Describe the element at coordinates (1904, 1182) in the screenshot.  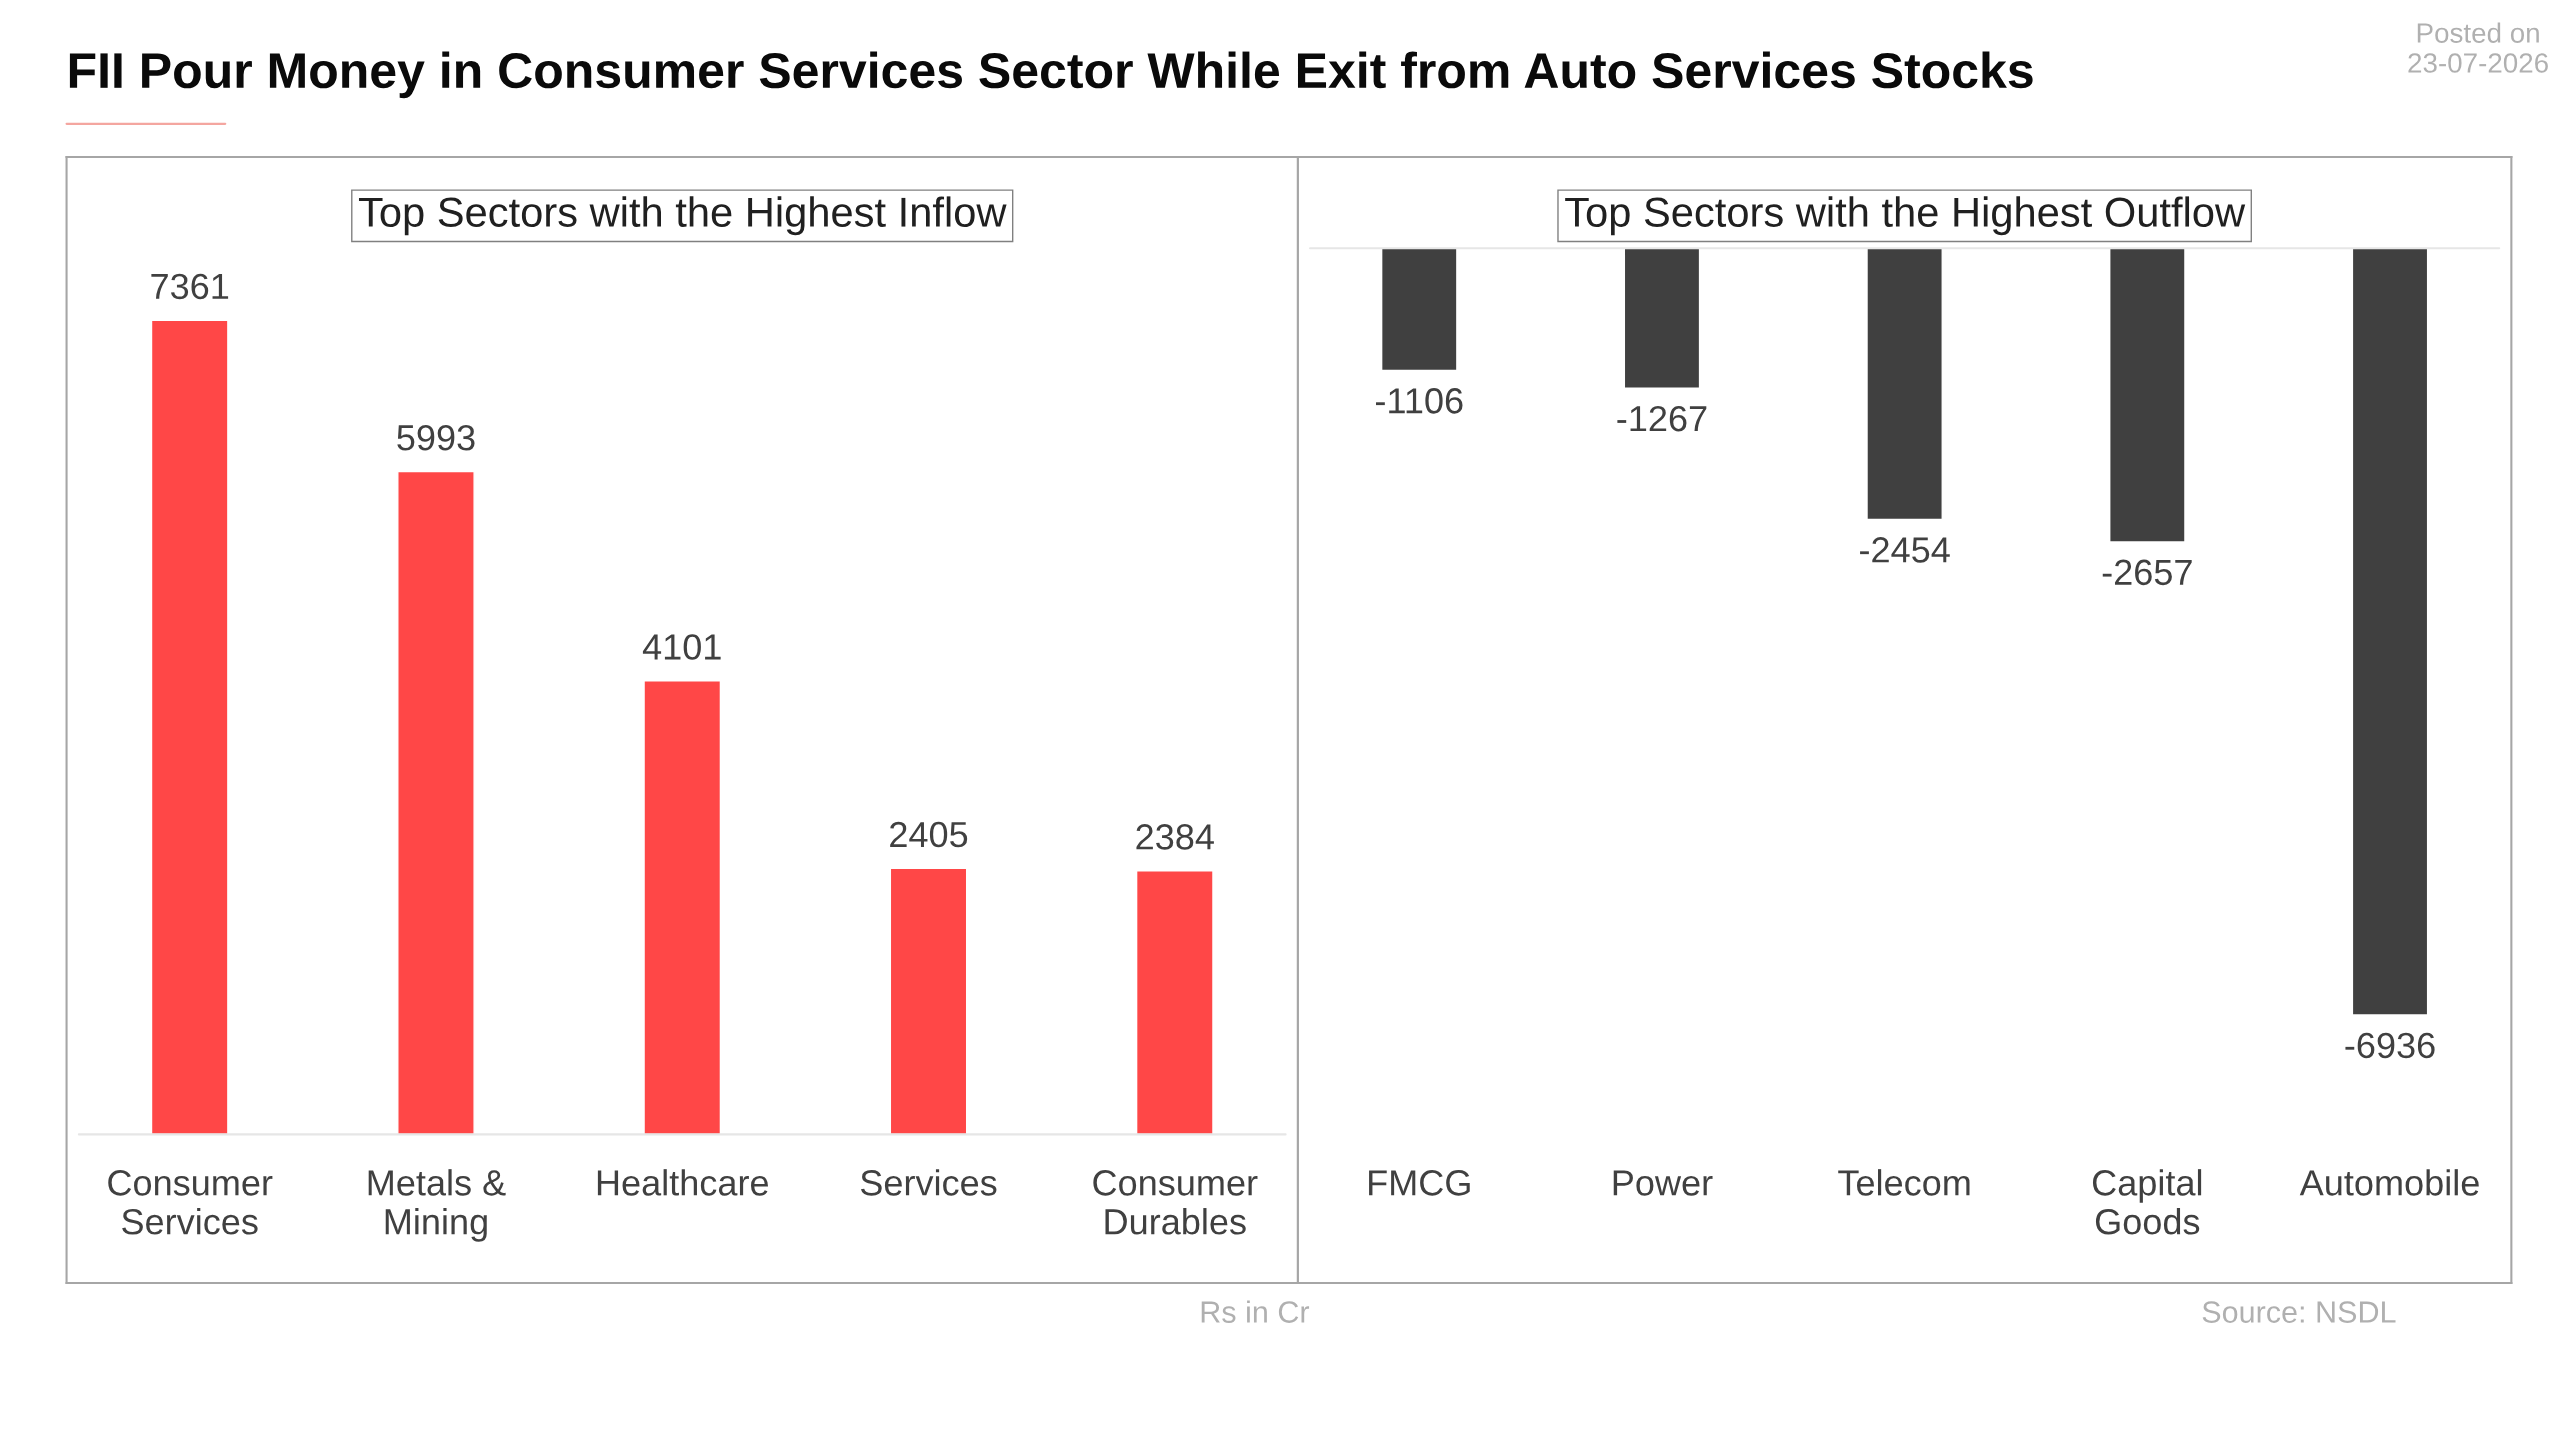
I see `x-tick-label: Telecom` at that location.